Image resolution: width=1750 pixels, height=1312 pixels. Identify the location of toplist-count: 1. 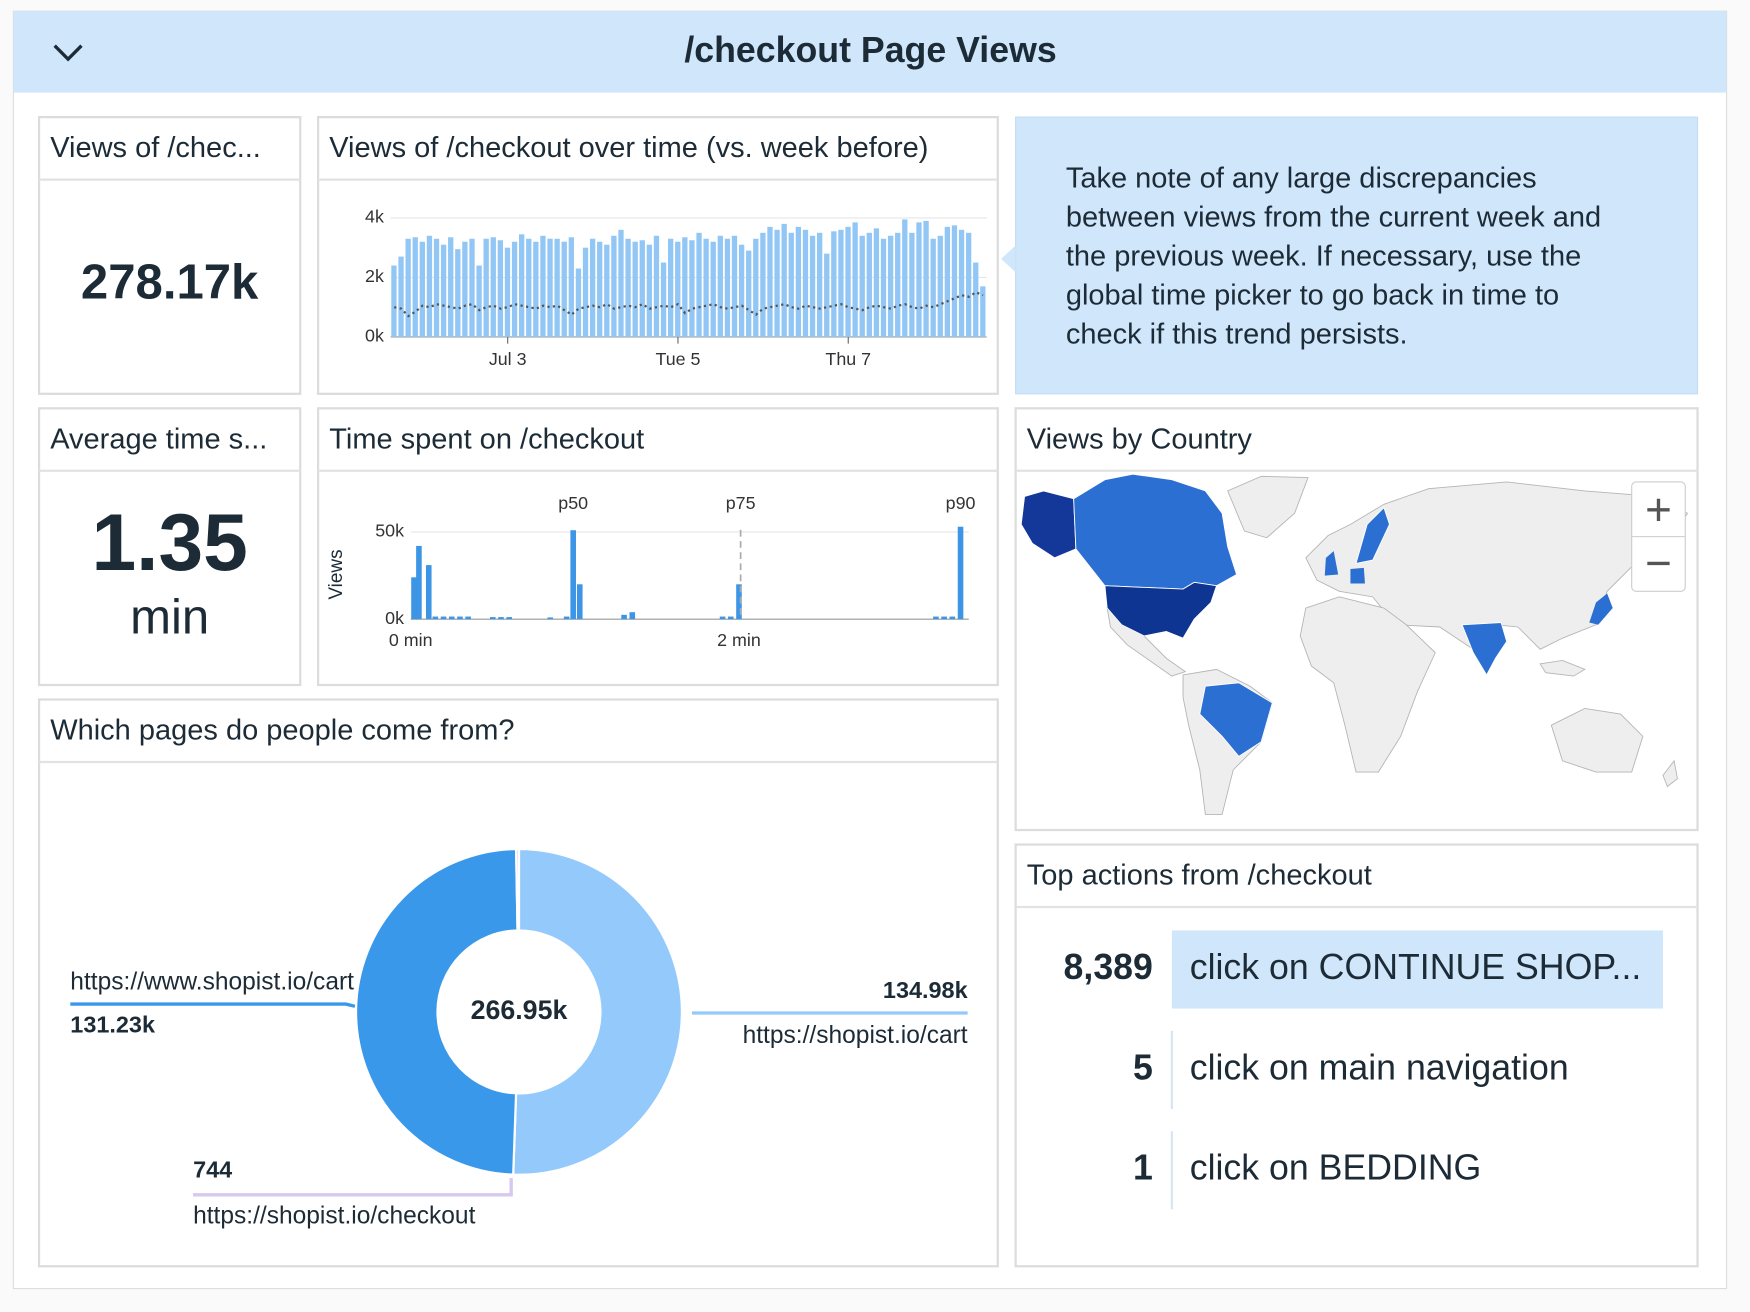
(1143, 1168).